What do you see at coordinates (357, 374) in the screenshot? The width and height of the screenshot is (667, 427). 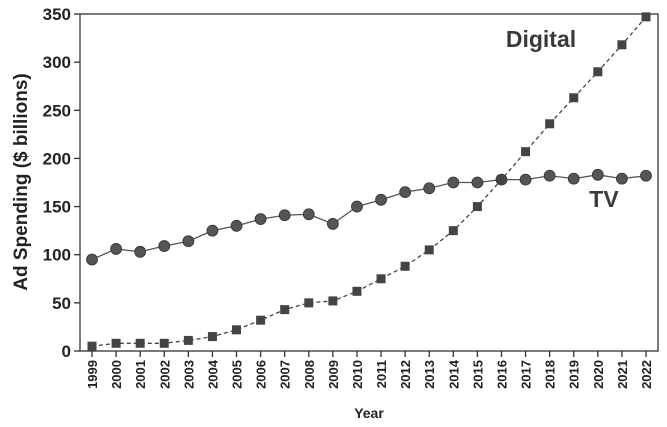 I see `x-tick-label: 2010` at bounding box center [357, 374].